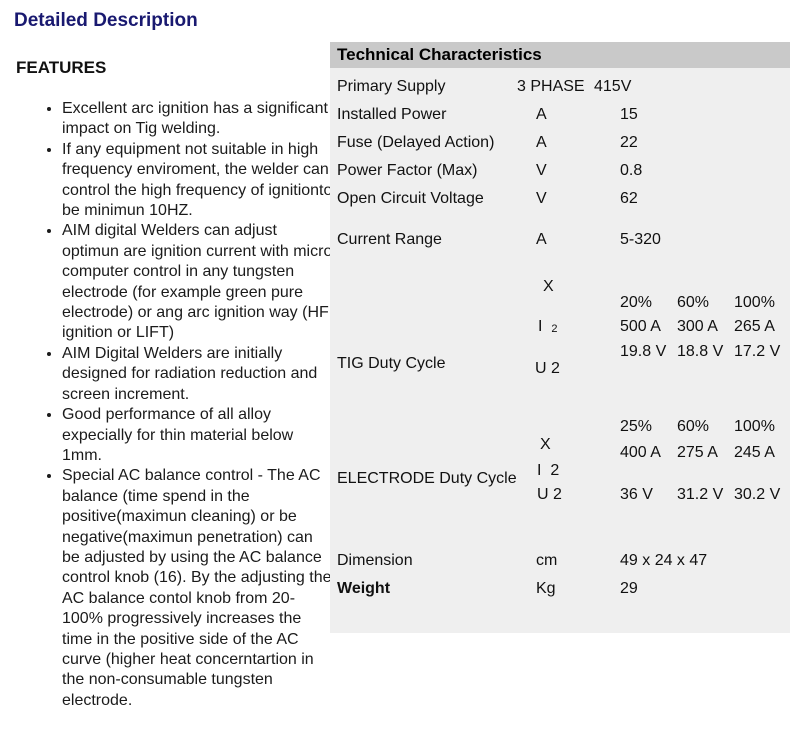 This screenshot has width=800, height=739. Describe the element at coordinates (560, 561) in the screenshot. I see `dimension-row: Dimension cm 49 x 24 x 47` at that location.